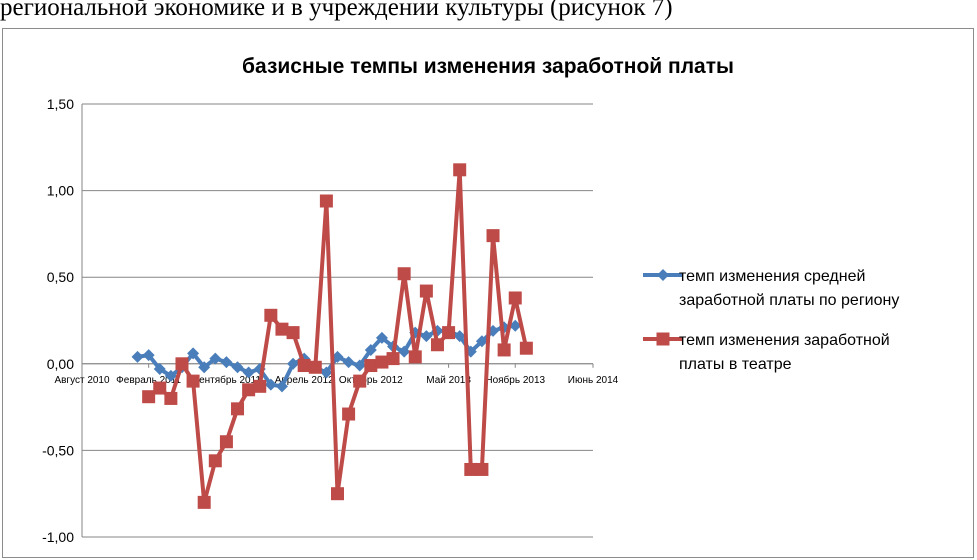 Image resolution: width=977 pixels, height=560 pixels. Describe the element at coordinates (60, 191) in the screenshot. I see `y-tick-label: 1,00` at that location.